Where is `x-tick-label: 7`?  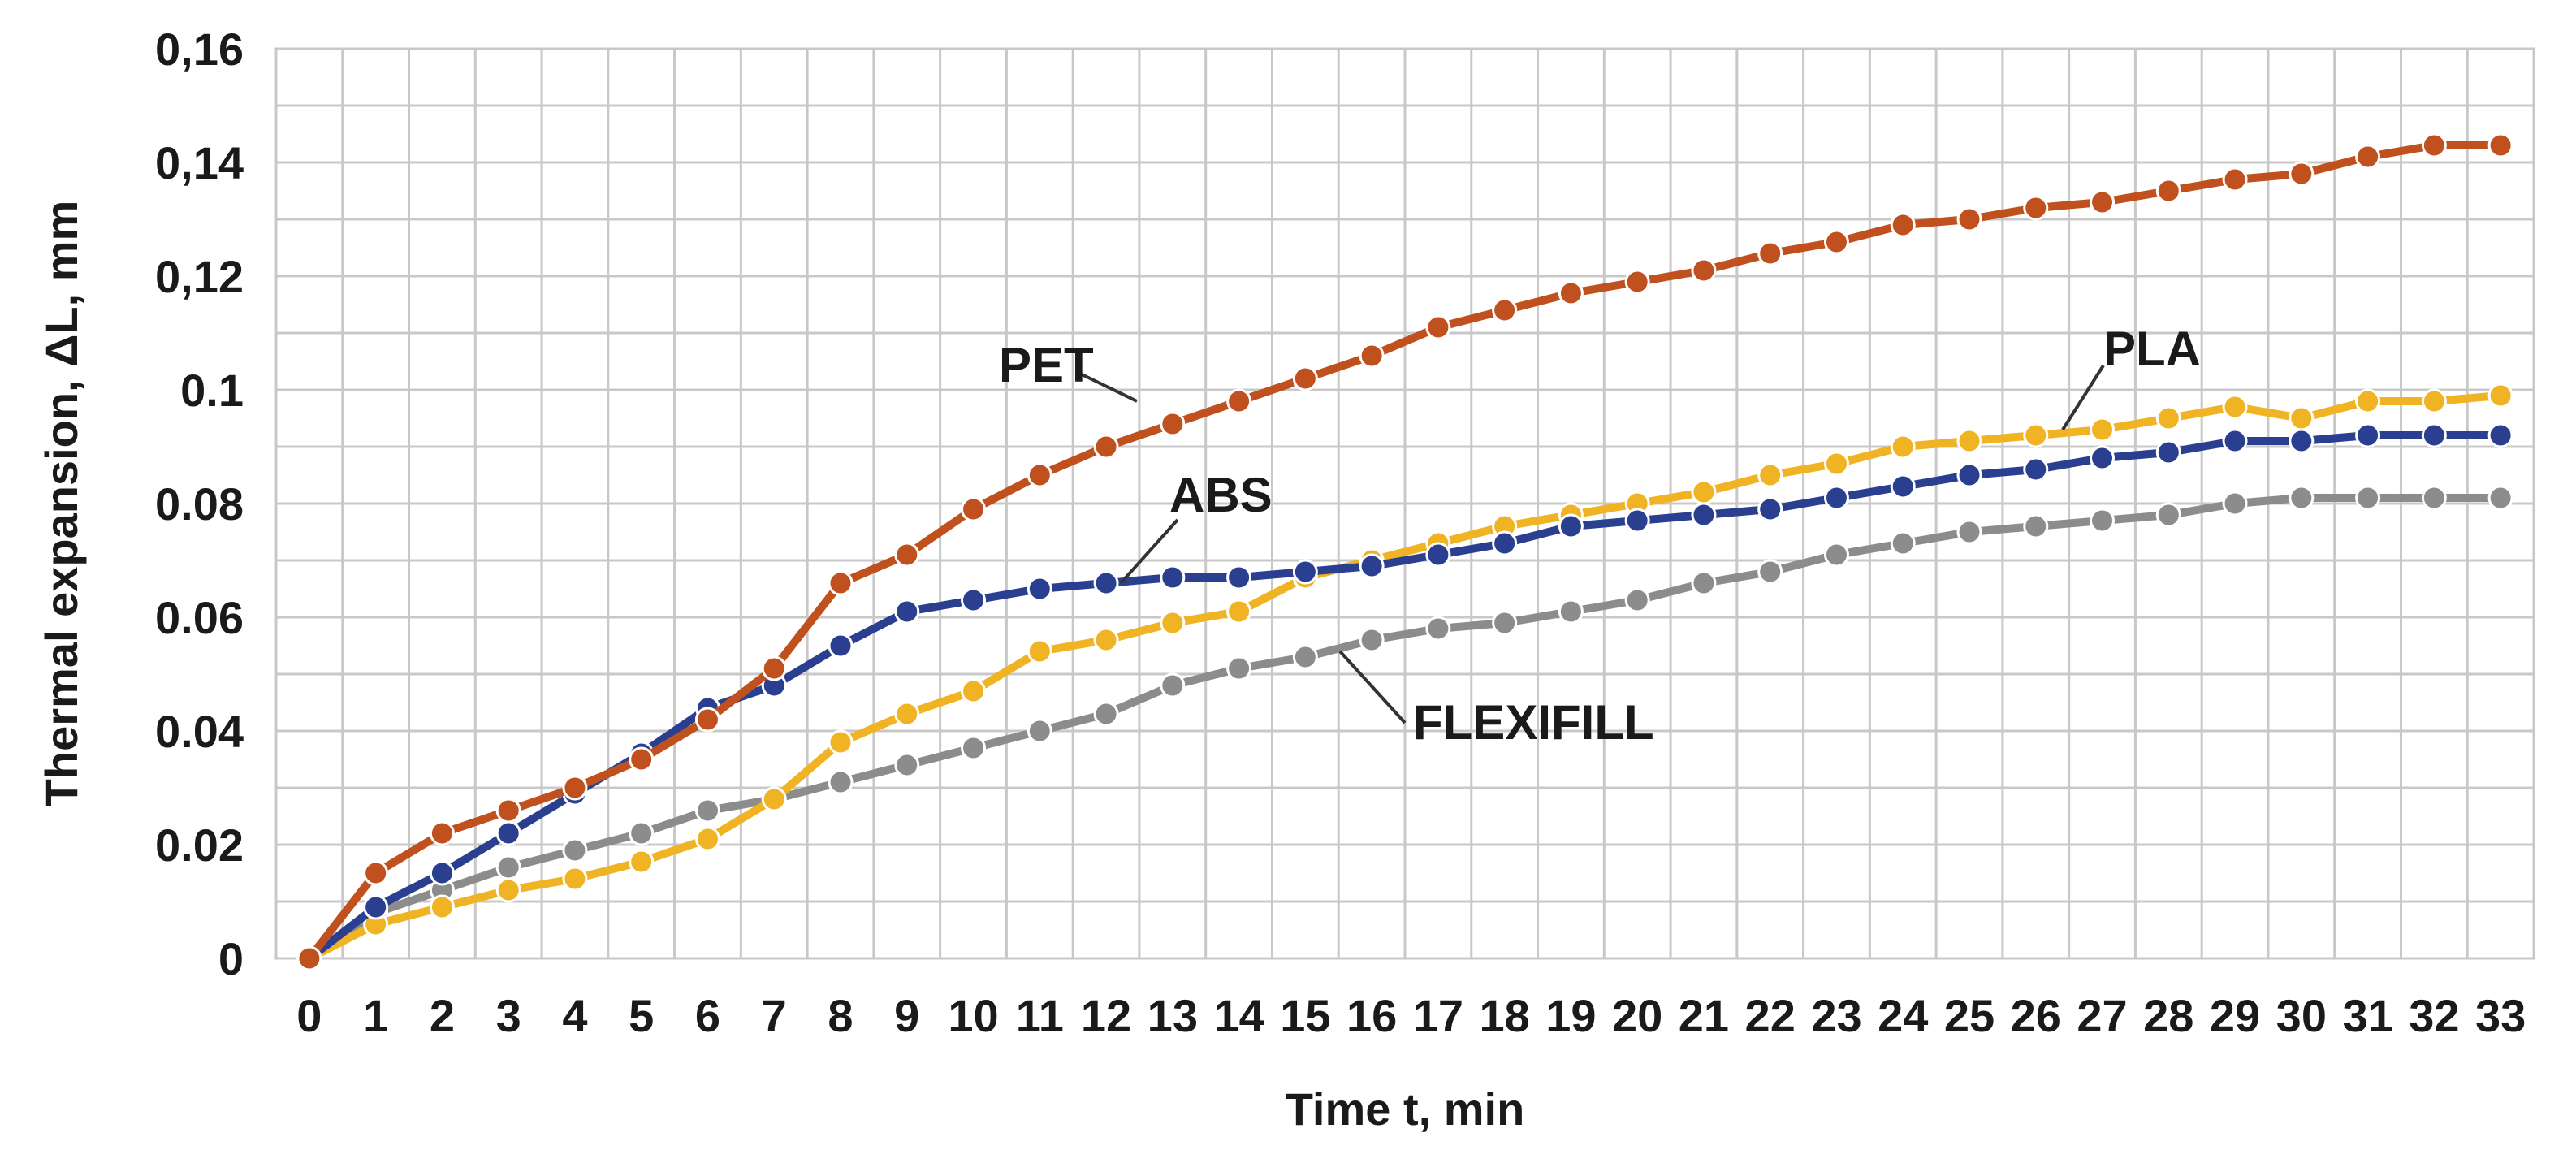
x-tick-label: 7 is located at coordinates (774, 1016).